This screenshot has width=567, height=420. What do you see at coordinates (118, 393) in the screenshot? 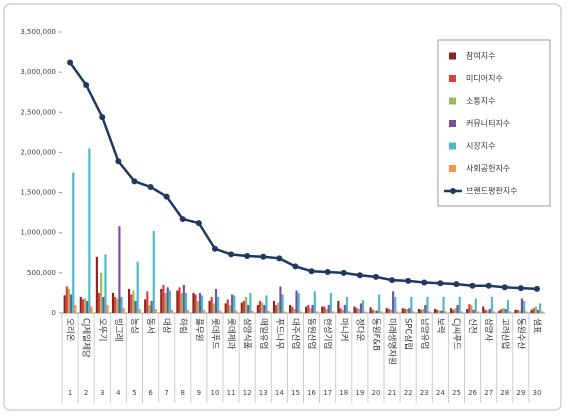
I see `x-tick-number: 4` at bounding box center [118, 393].